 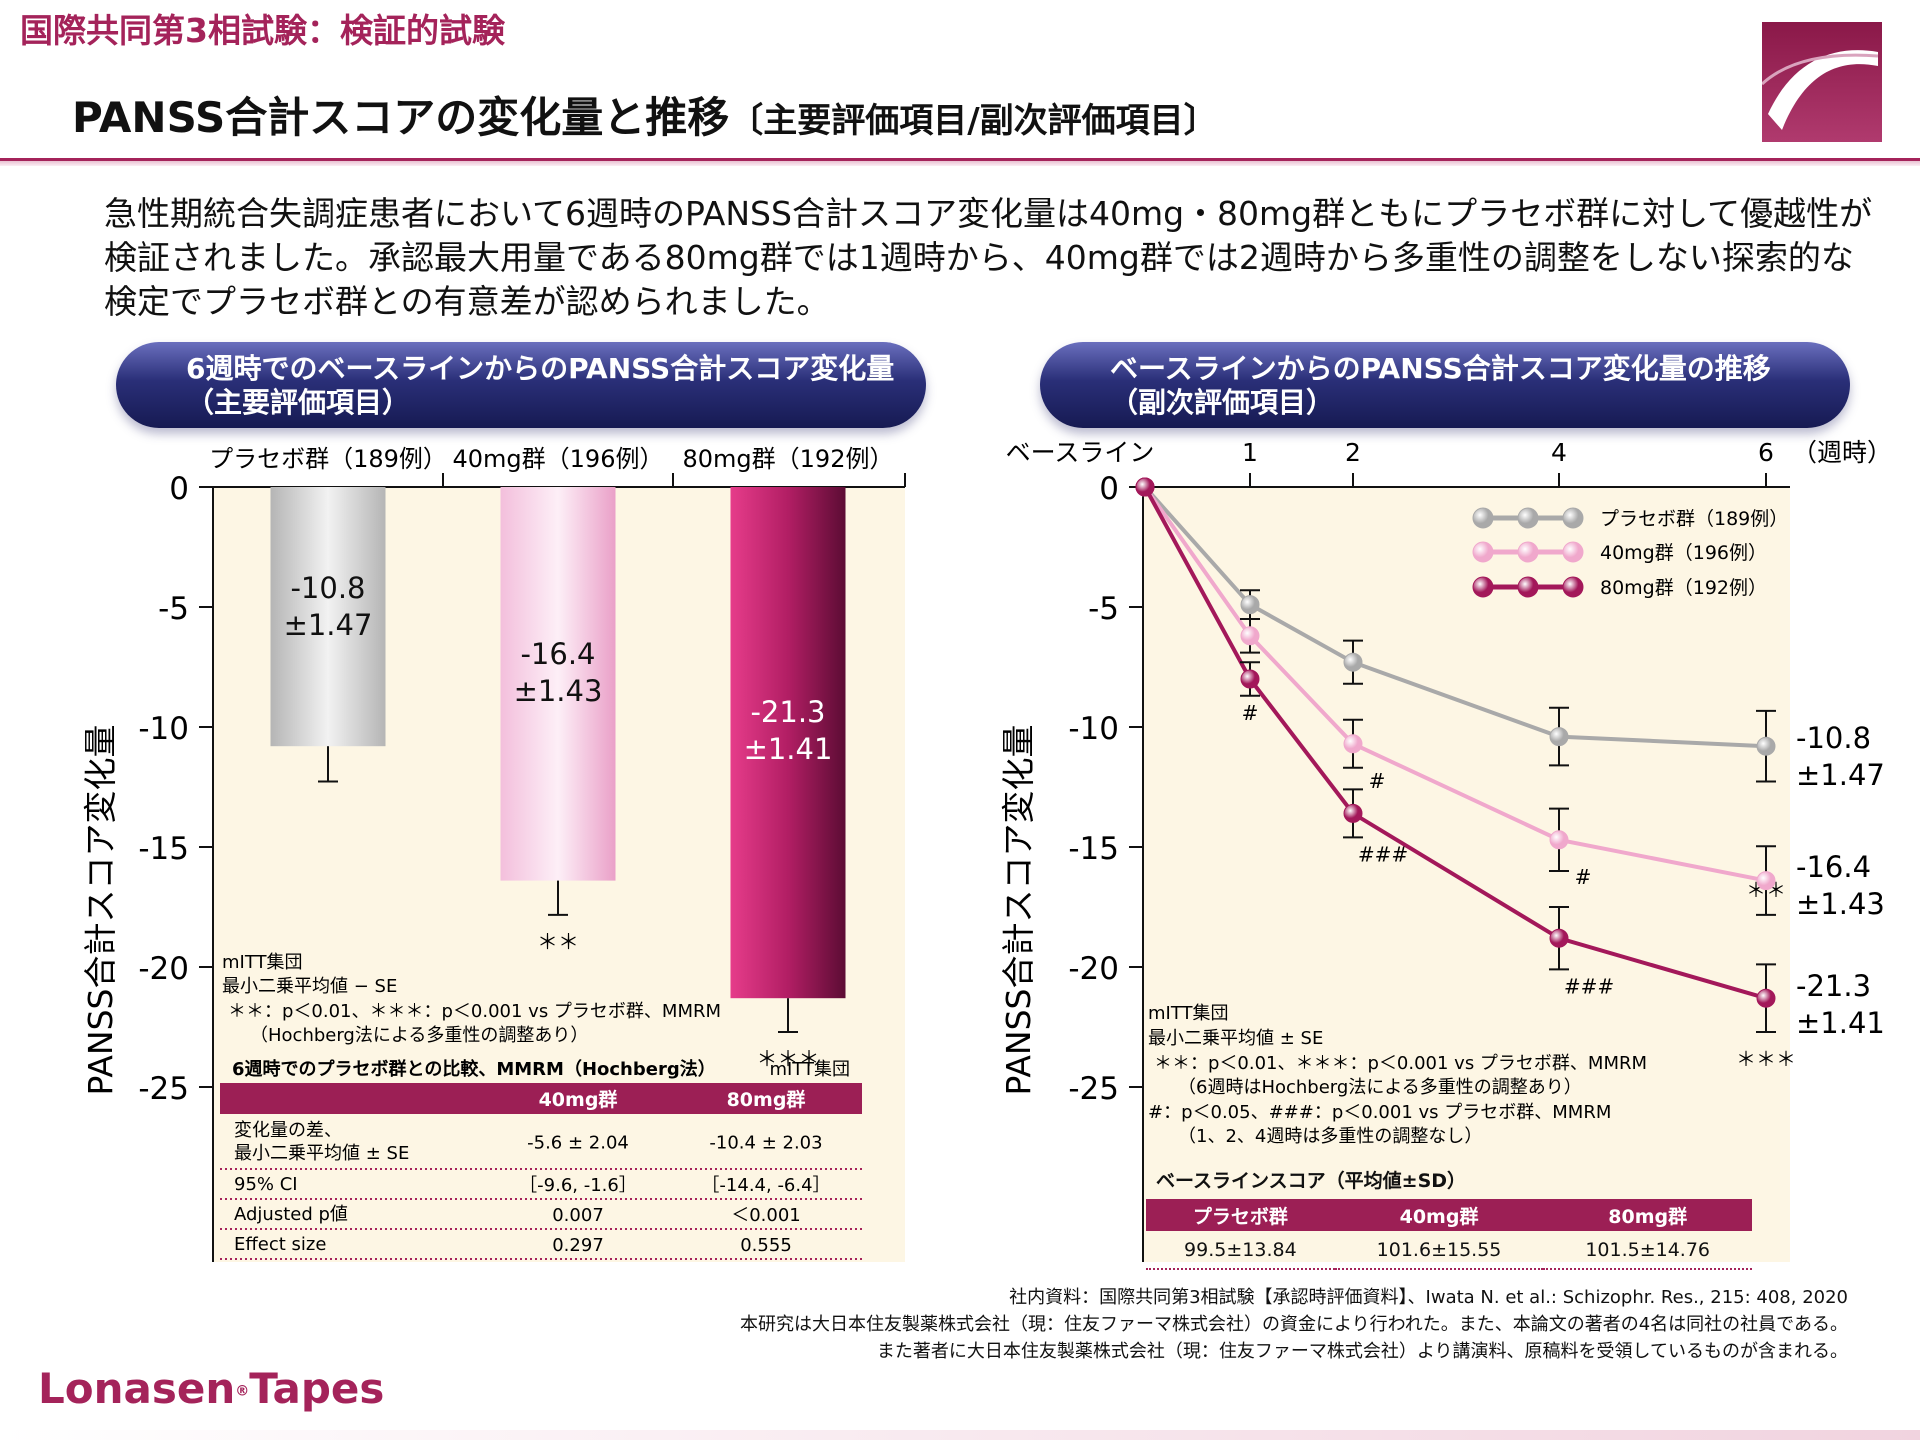 What do you see at coordinates (765, 1185) in the screenshot?
I see `table-cell: ［-14.4, -6.4］` at bounding box center [765, 1185].